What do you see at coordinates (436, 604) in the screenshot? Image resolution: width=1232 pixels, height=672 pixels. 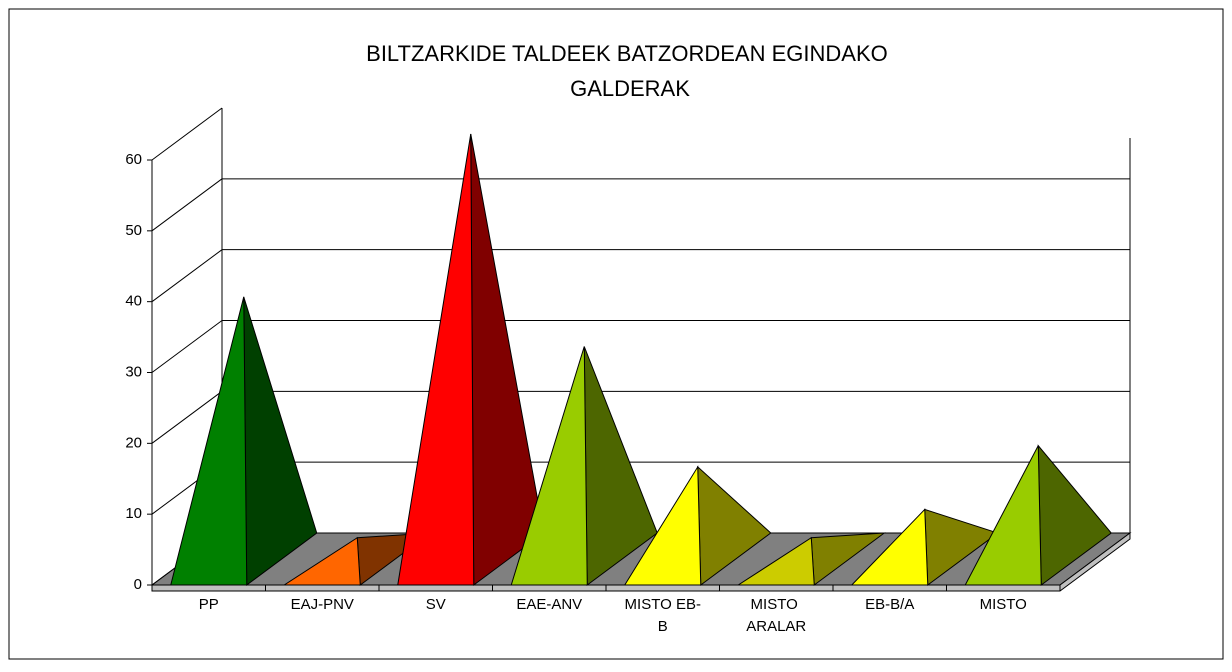 I see `x-tick-label: SV` at bounding box center [436, 604].